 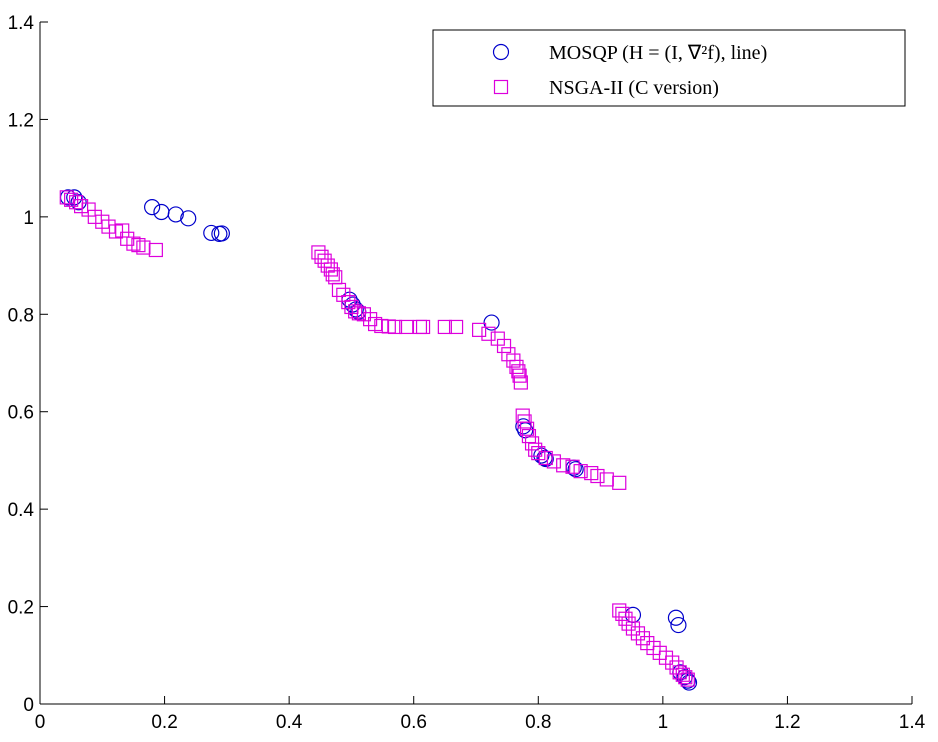 What do you see at coordinates (658, 53) in the screenshot?
I see `legend-label: MOSQP (H = (I, ∇²f), line)` at bounding box center [658, 53].